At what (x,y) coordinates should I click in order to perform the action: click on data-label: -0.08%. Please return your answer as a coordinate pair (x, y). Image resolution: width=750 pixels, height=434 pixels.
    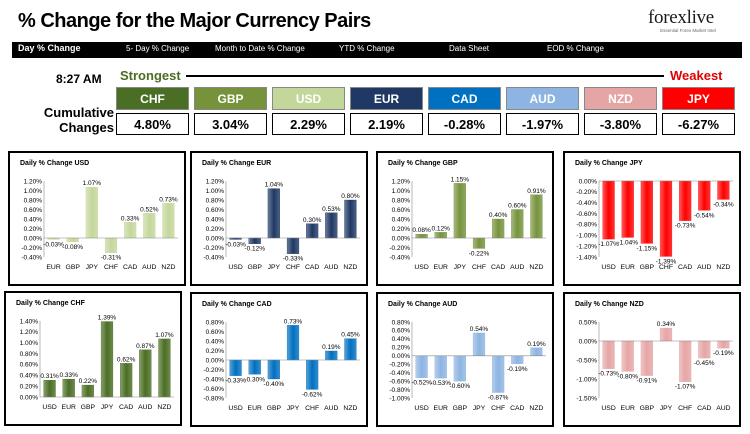
    Looking at the image, I should click on (72, 247).